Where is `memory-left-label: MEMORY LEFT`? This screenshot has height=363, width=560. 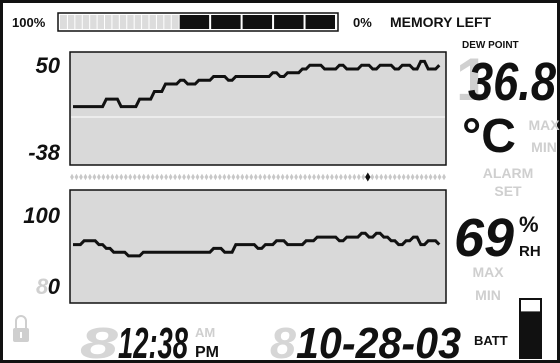 memory-left-label: MEMORY LEFT is located at coordinates (441, 22).